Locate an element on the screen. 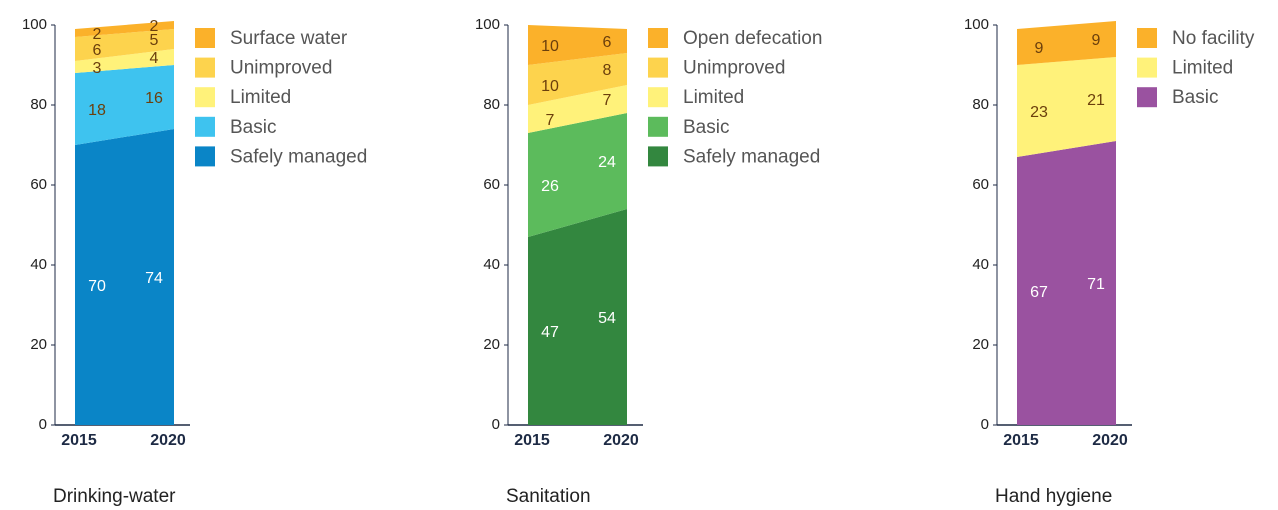  chart-title: Drinking-water is located at coordinates (114, 496).